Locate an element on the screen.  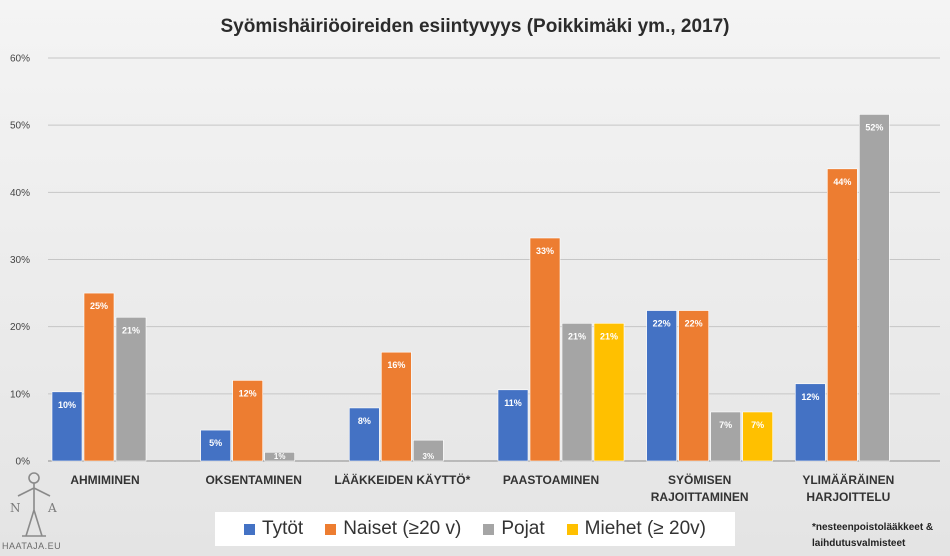
x-category-label: SYÖMISEN is located at coordinates (699, 479).